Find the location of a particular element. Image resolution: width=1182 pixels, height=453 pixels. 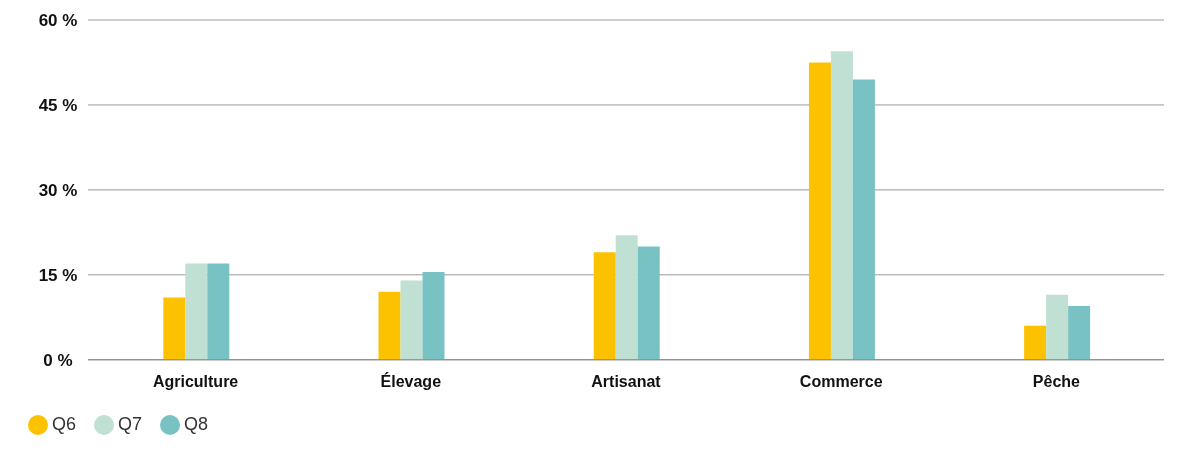

y-tick-label: 15 % is located at coordinates (58, 275).